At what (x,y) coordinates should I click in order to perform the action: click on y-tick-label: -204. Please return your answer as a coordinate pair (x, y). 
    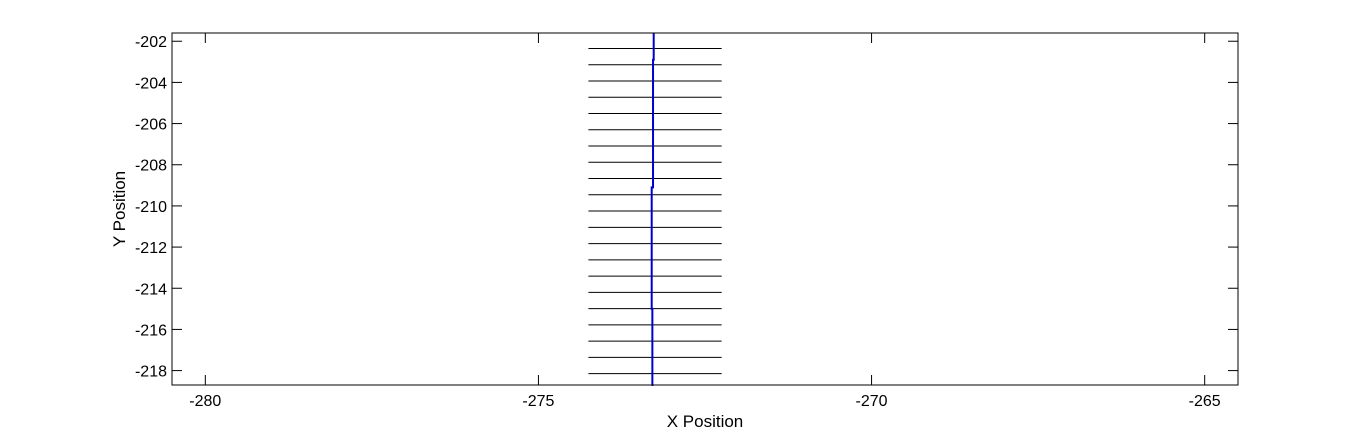
    Looking at the image, I should click on (151, 83).